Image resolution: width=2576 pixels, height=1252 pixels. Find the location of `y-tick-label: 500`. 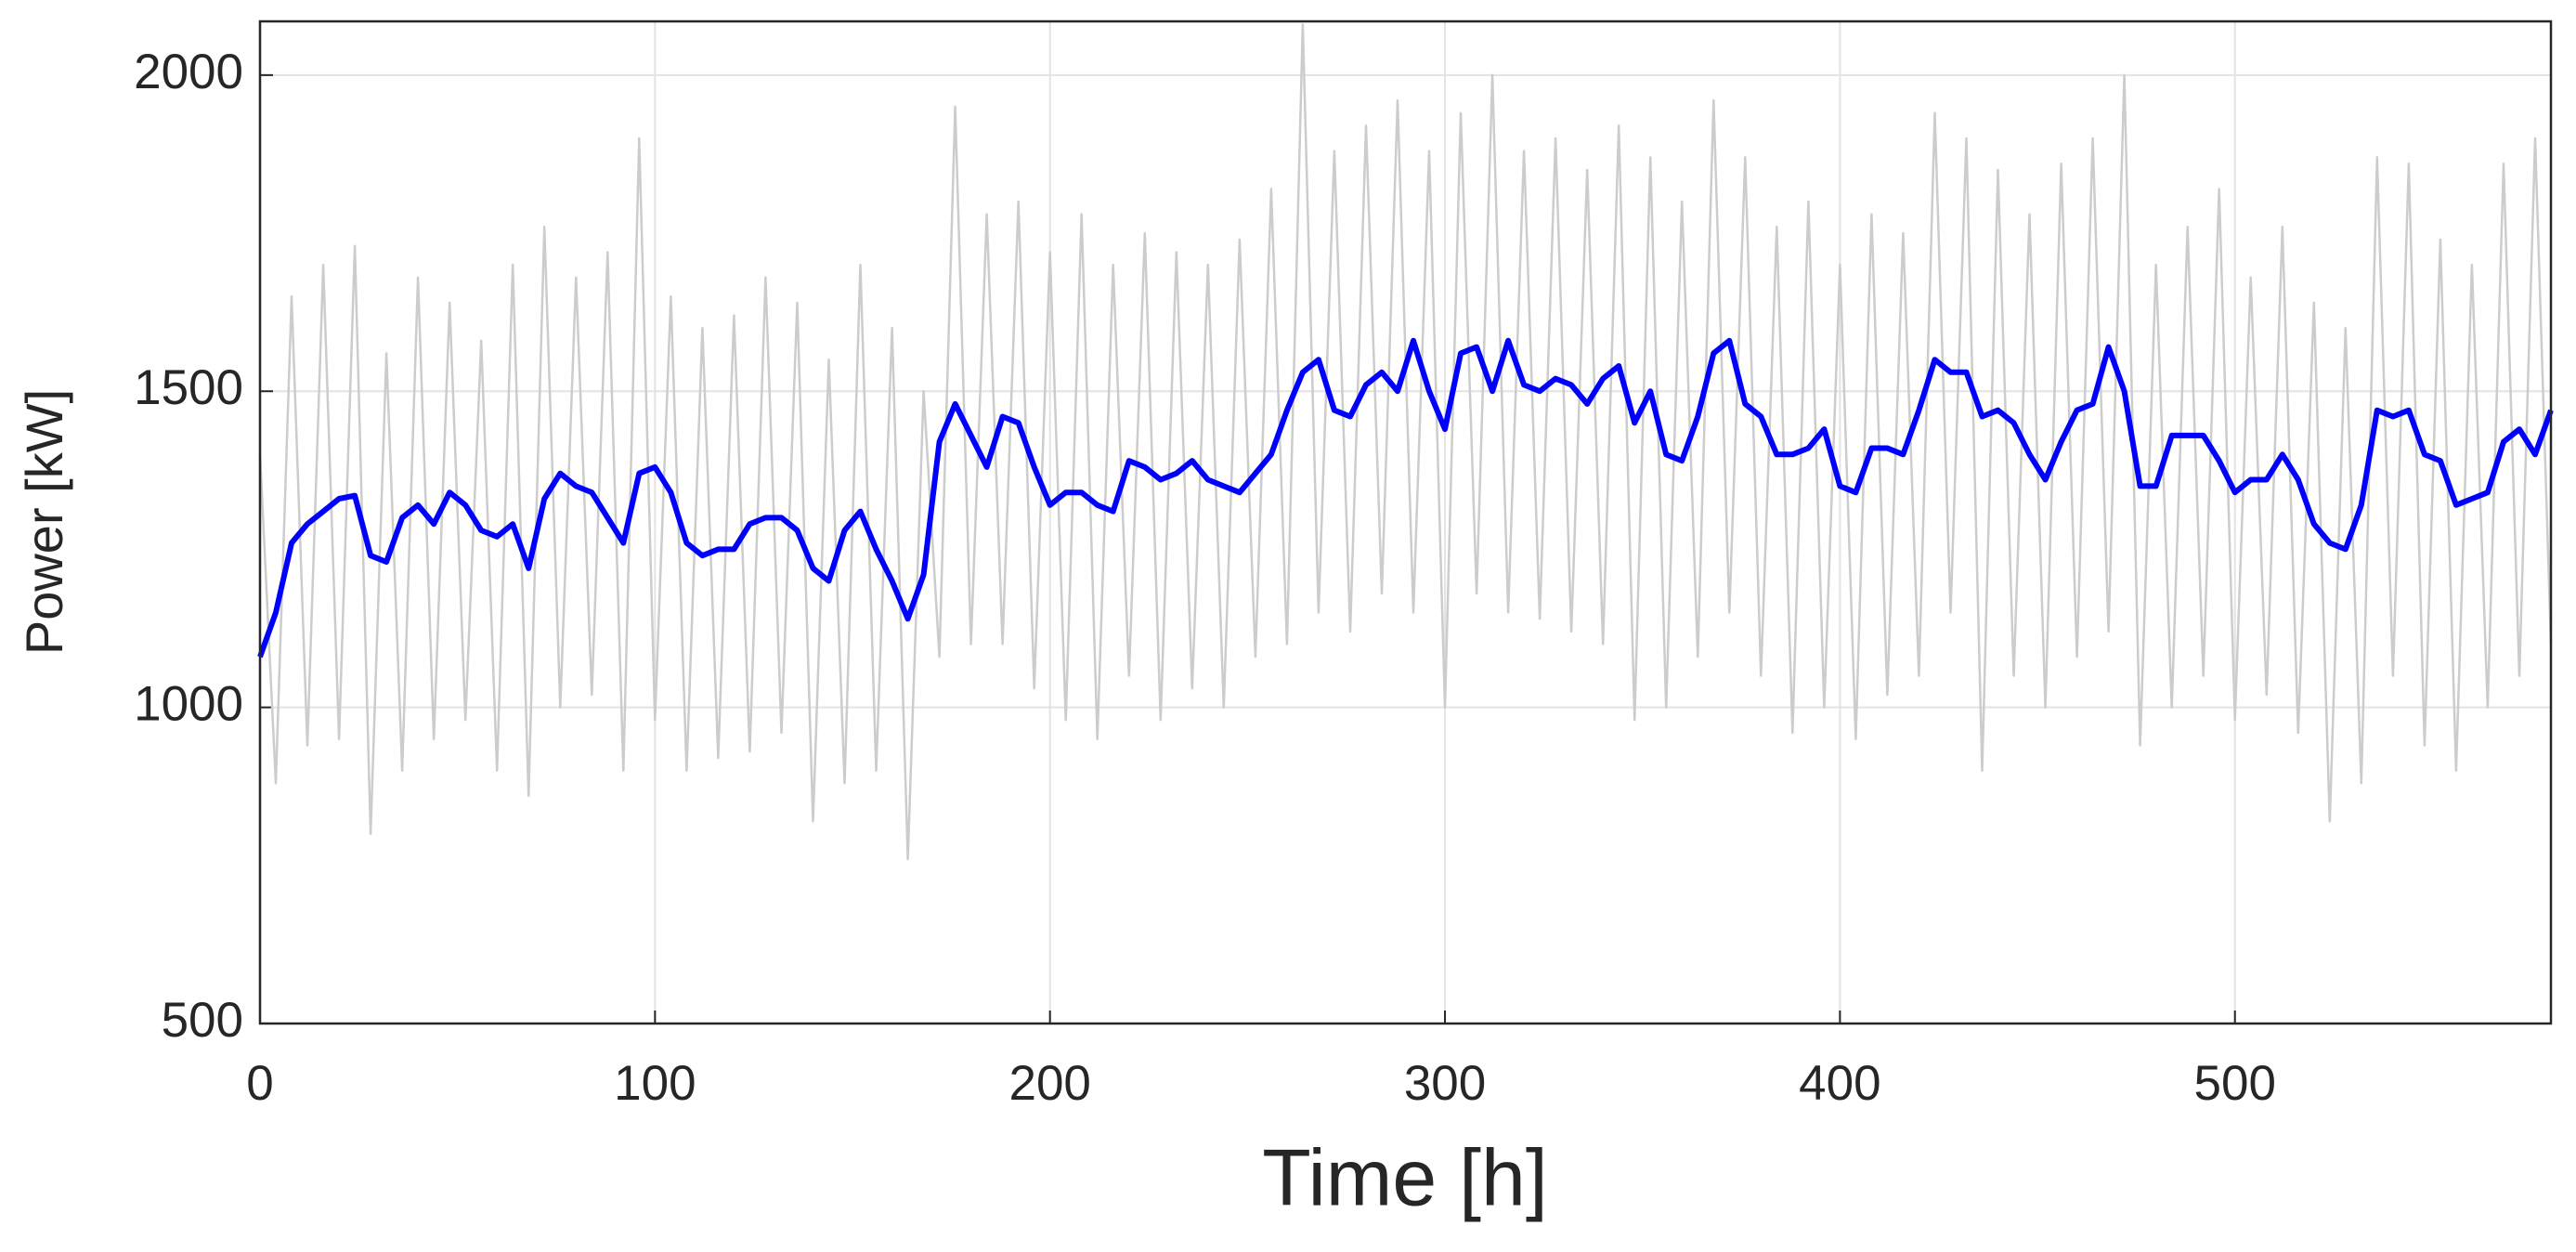

y-tick-label: 500 is located at coordinates (202, 1020).